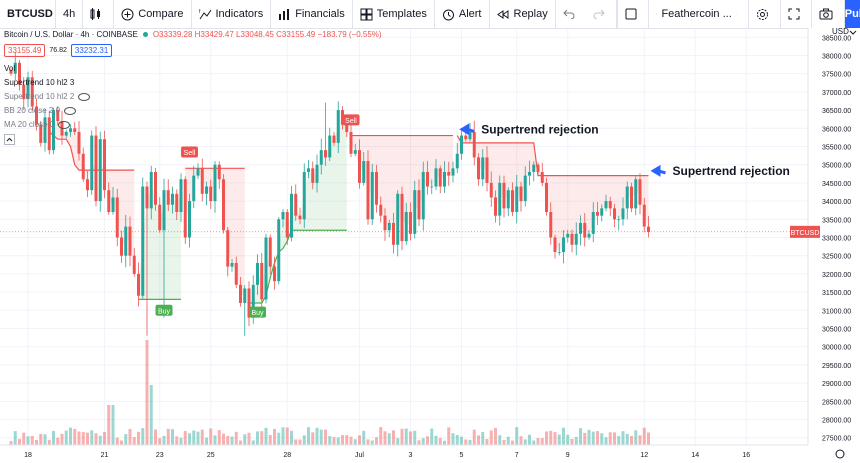 The image size is (860, 463). I want to click on annotation-text: Supertrend rejection, so click(539, 129).